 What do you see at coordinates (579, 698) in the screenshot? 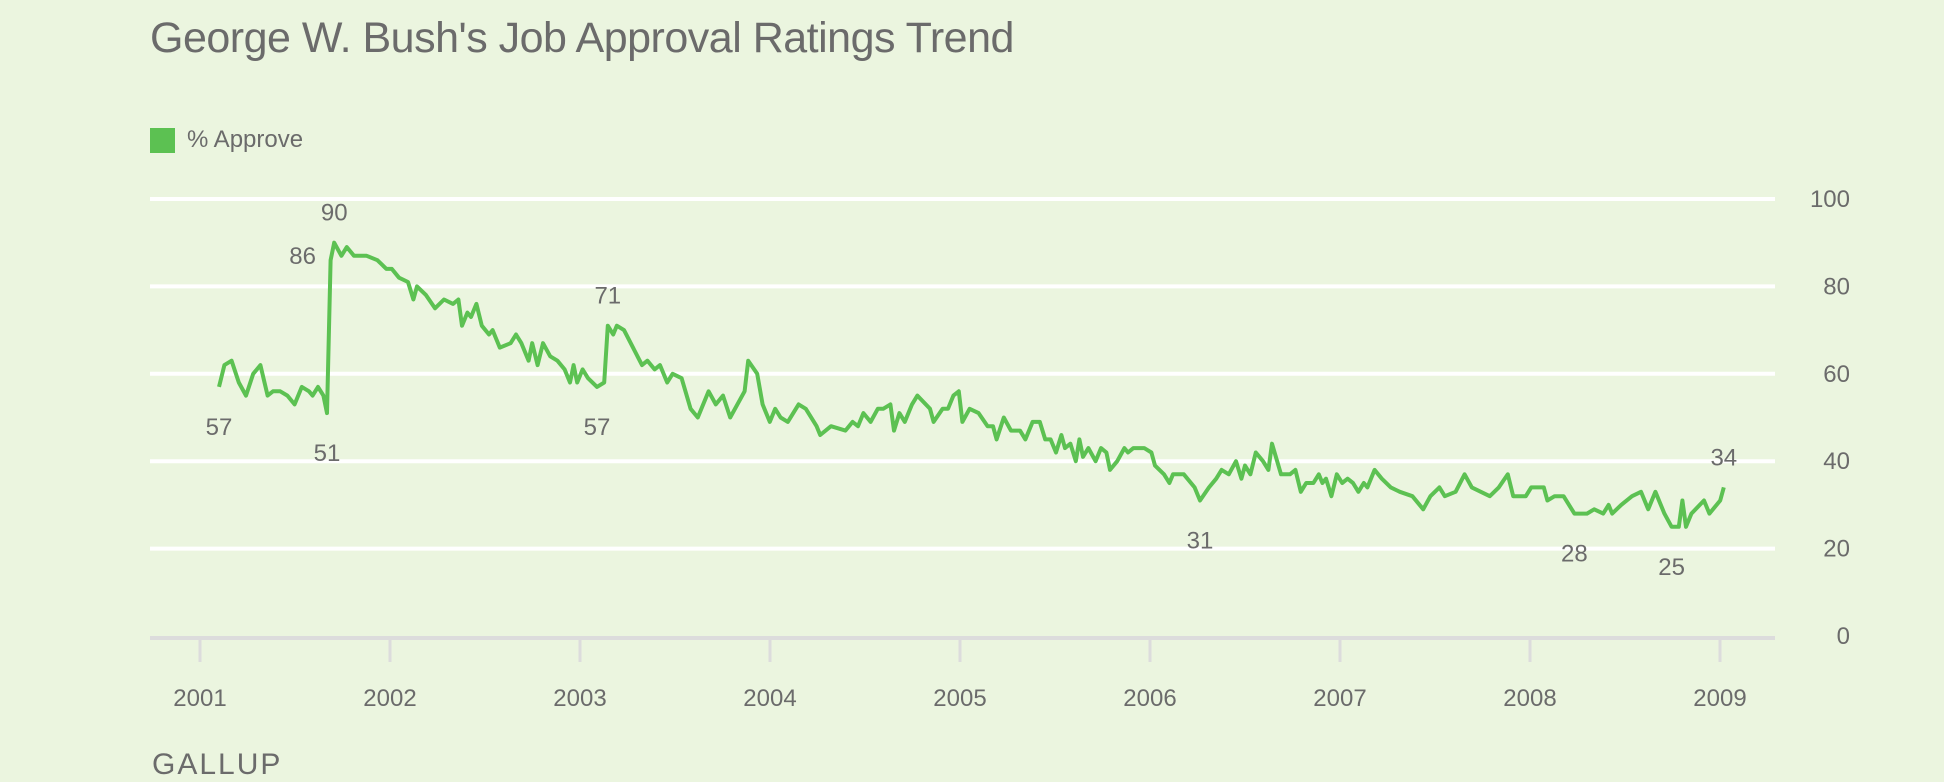
I see `x-tick-label: 2003` at bounding box center [579, 698].